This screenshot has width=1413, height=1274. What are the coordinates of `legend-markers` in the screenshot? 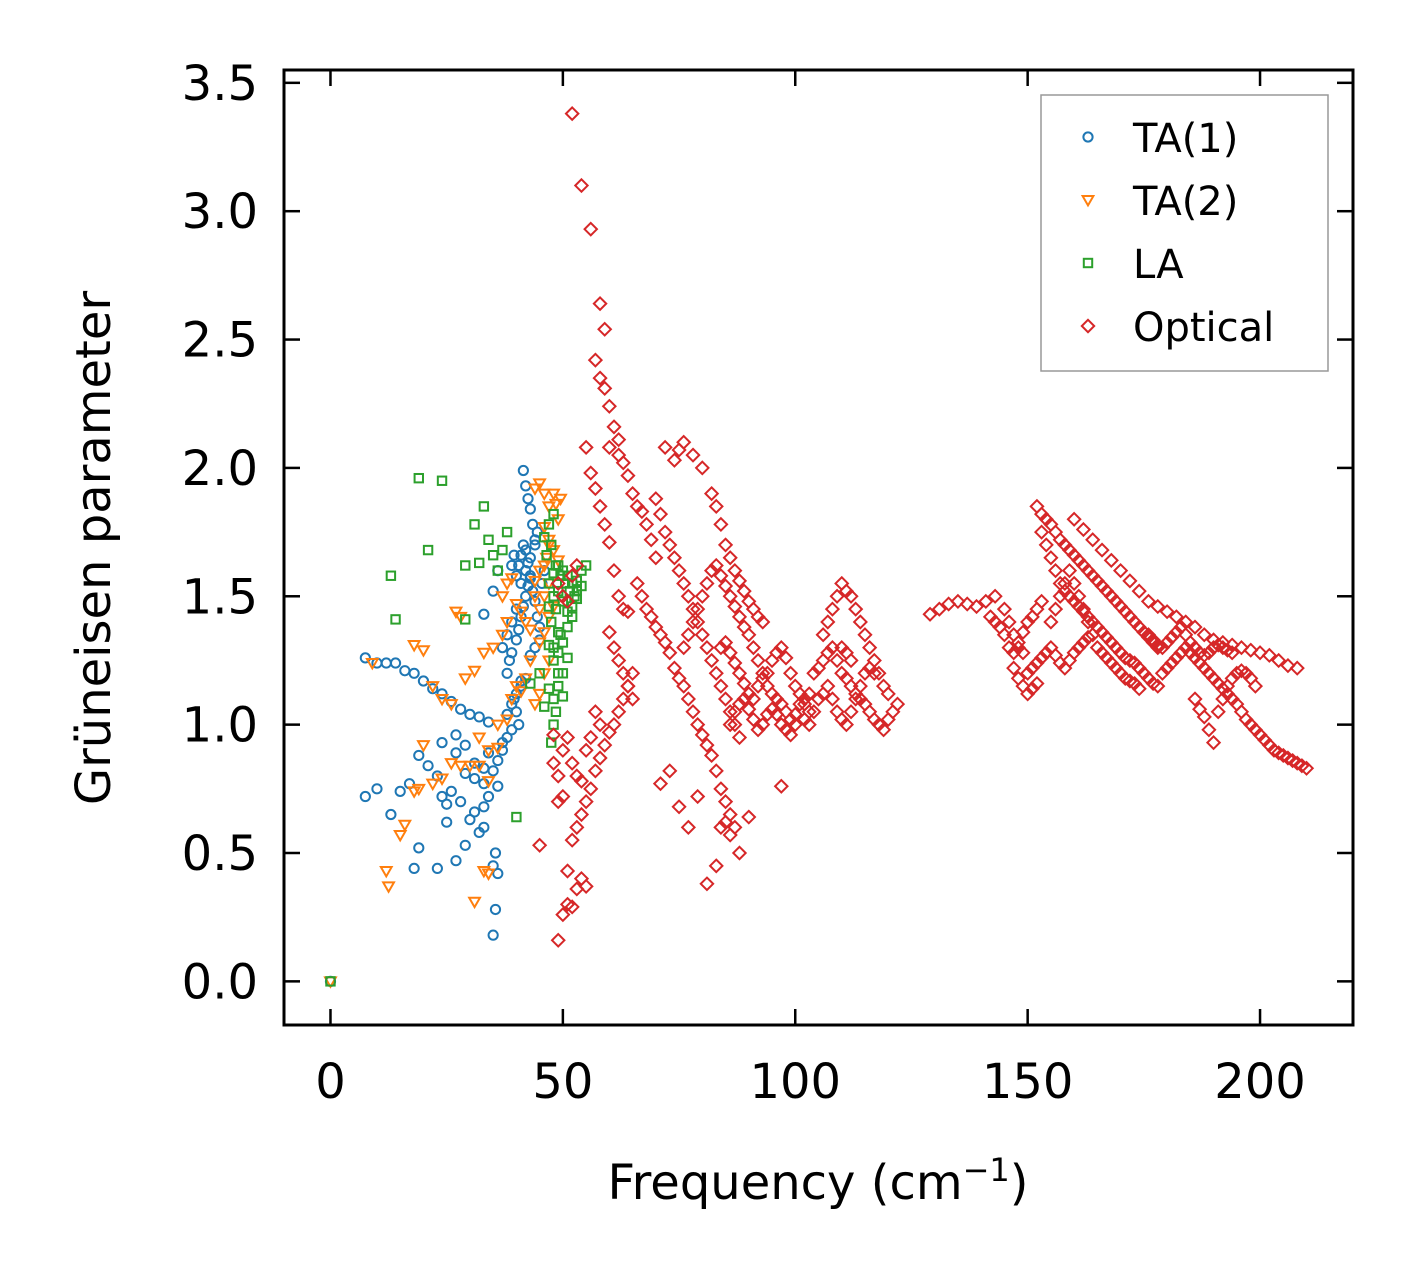 It's located at (1088, 232).